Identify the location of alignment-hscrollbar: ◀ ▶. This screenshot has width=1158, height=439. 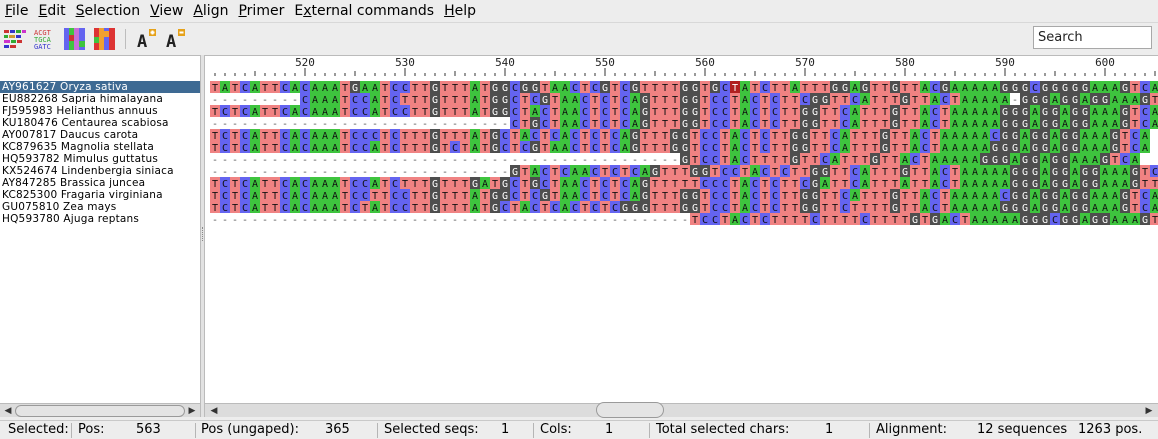
(681, 410).